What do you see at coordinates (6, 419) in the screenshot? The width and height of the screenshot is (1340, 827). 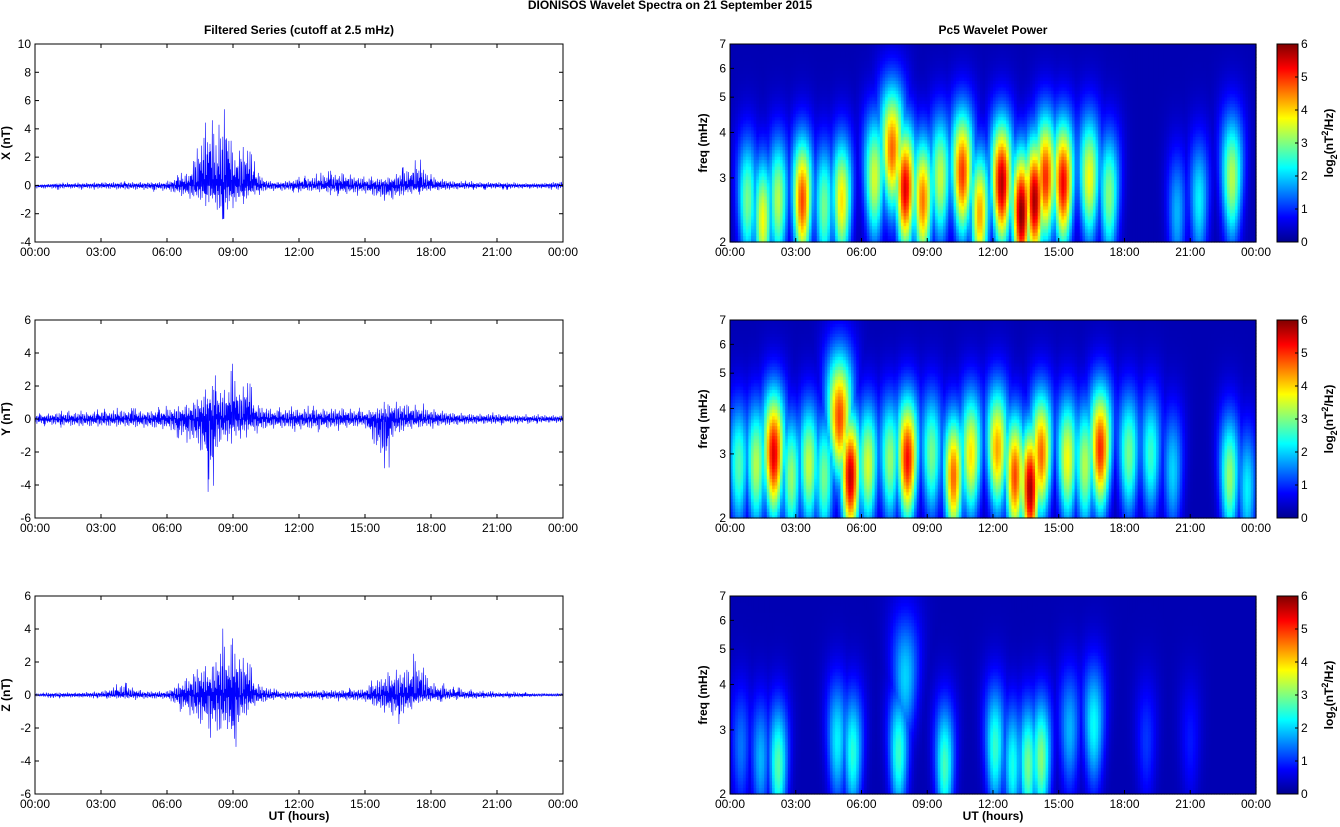 I see `y-axis-label: Y (nT)` at bounding box center [6, 419].